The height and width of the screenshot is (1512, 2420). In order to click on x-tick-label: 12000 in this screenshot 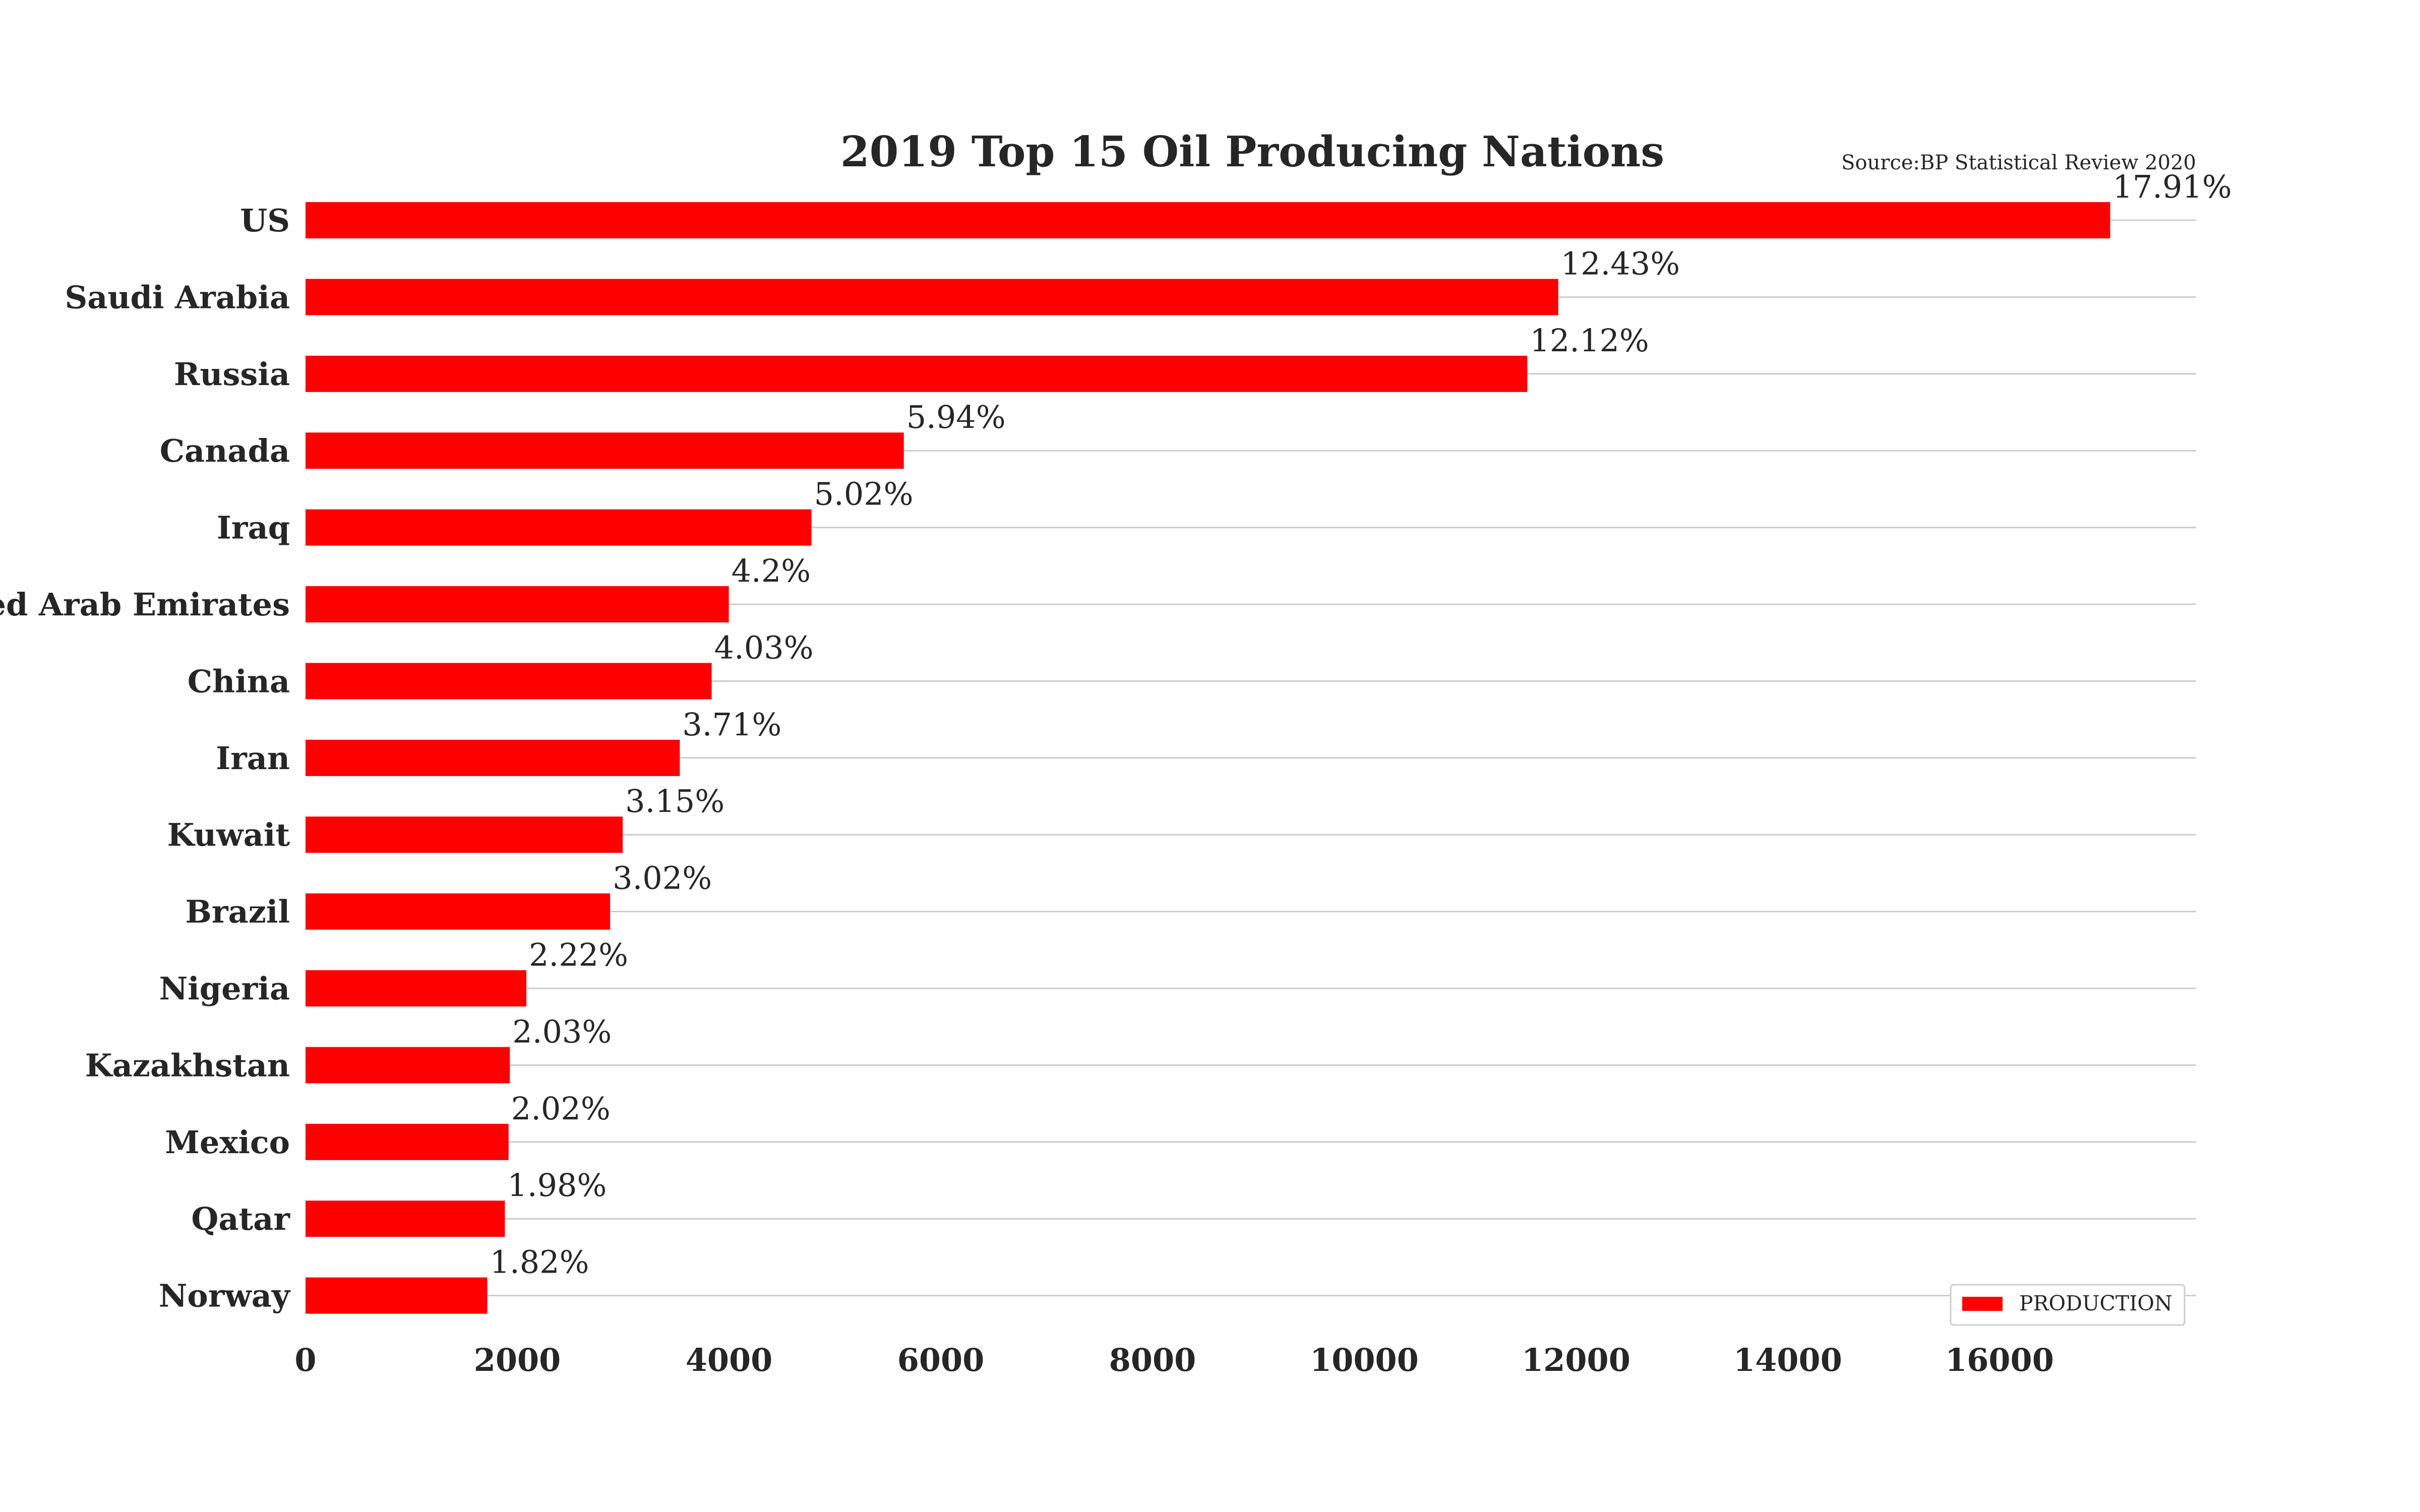, I will do `click(1576, 1360)`.